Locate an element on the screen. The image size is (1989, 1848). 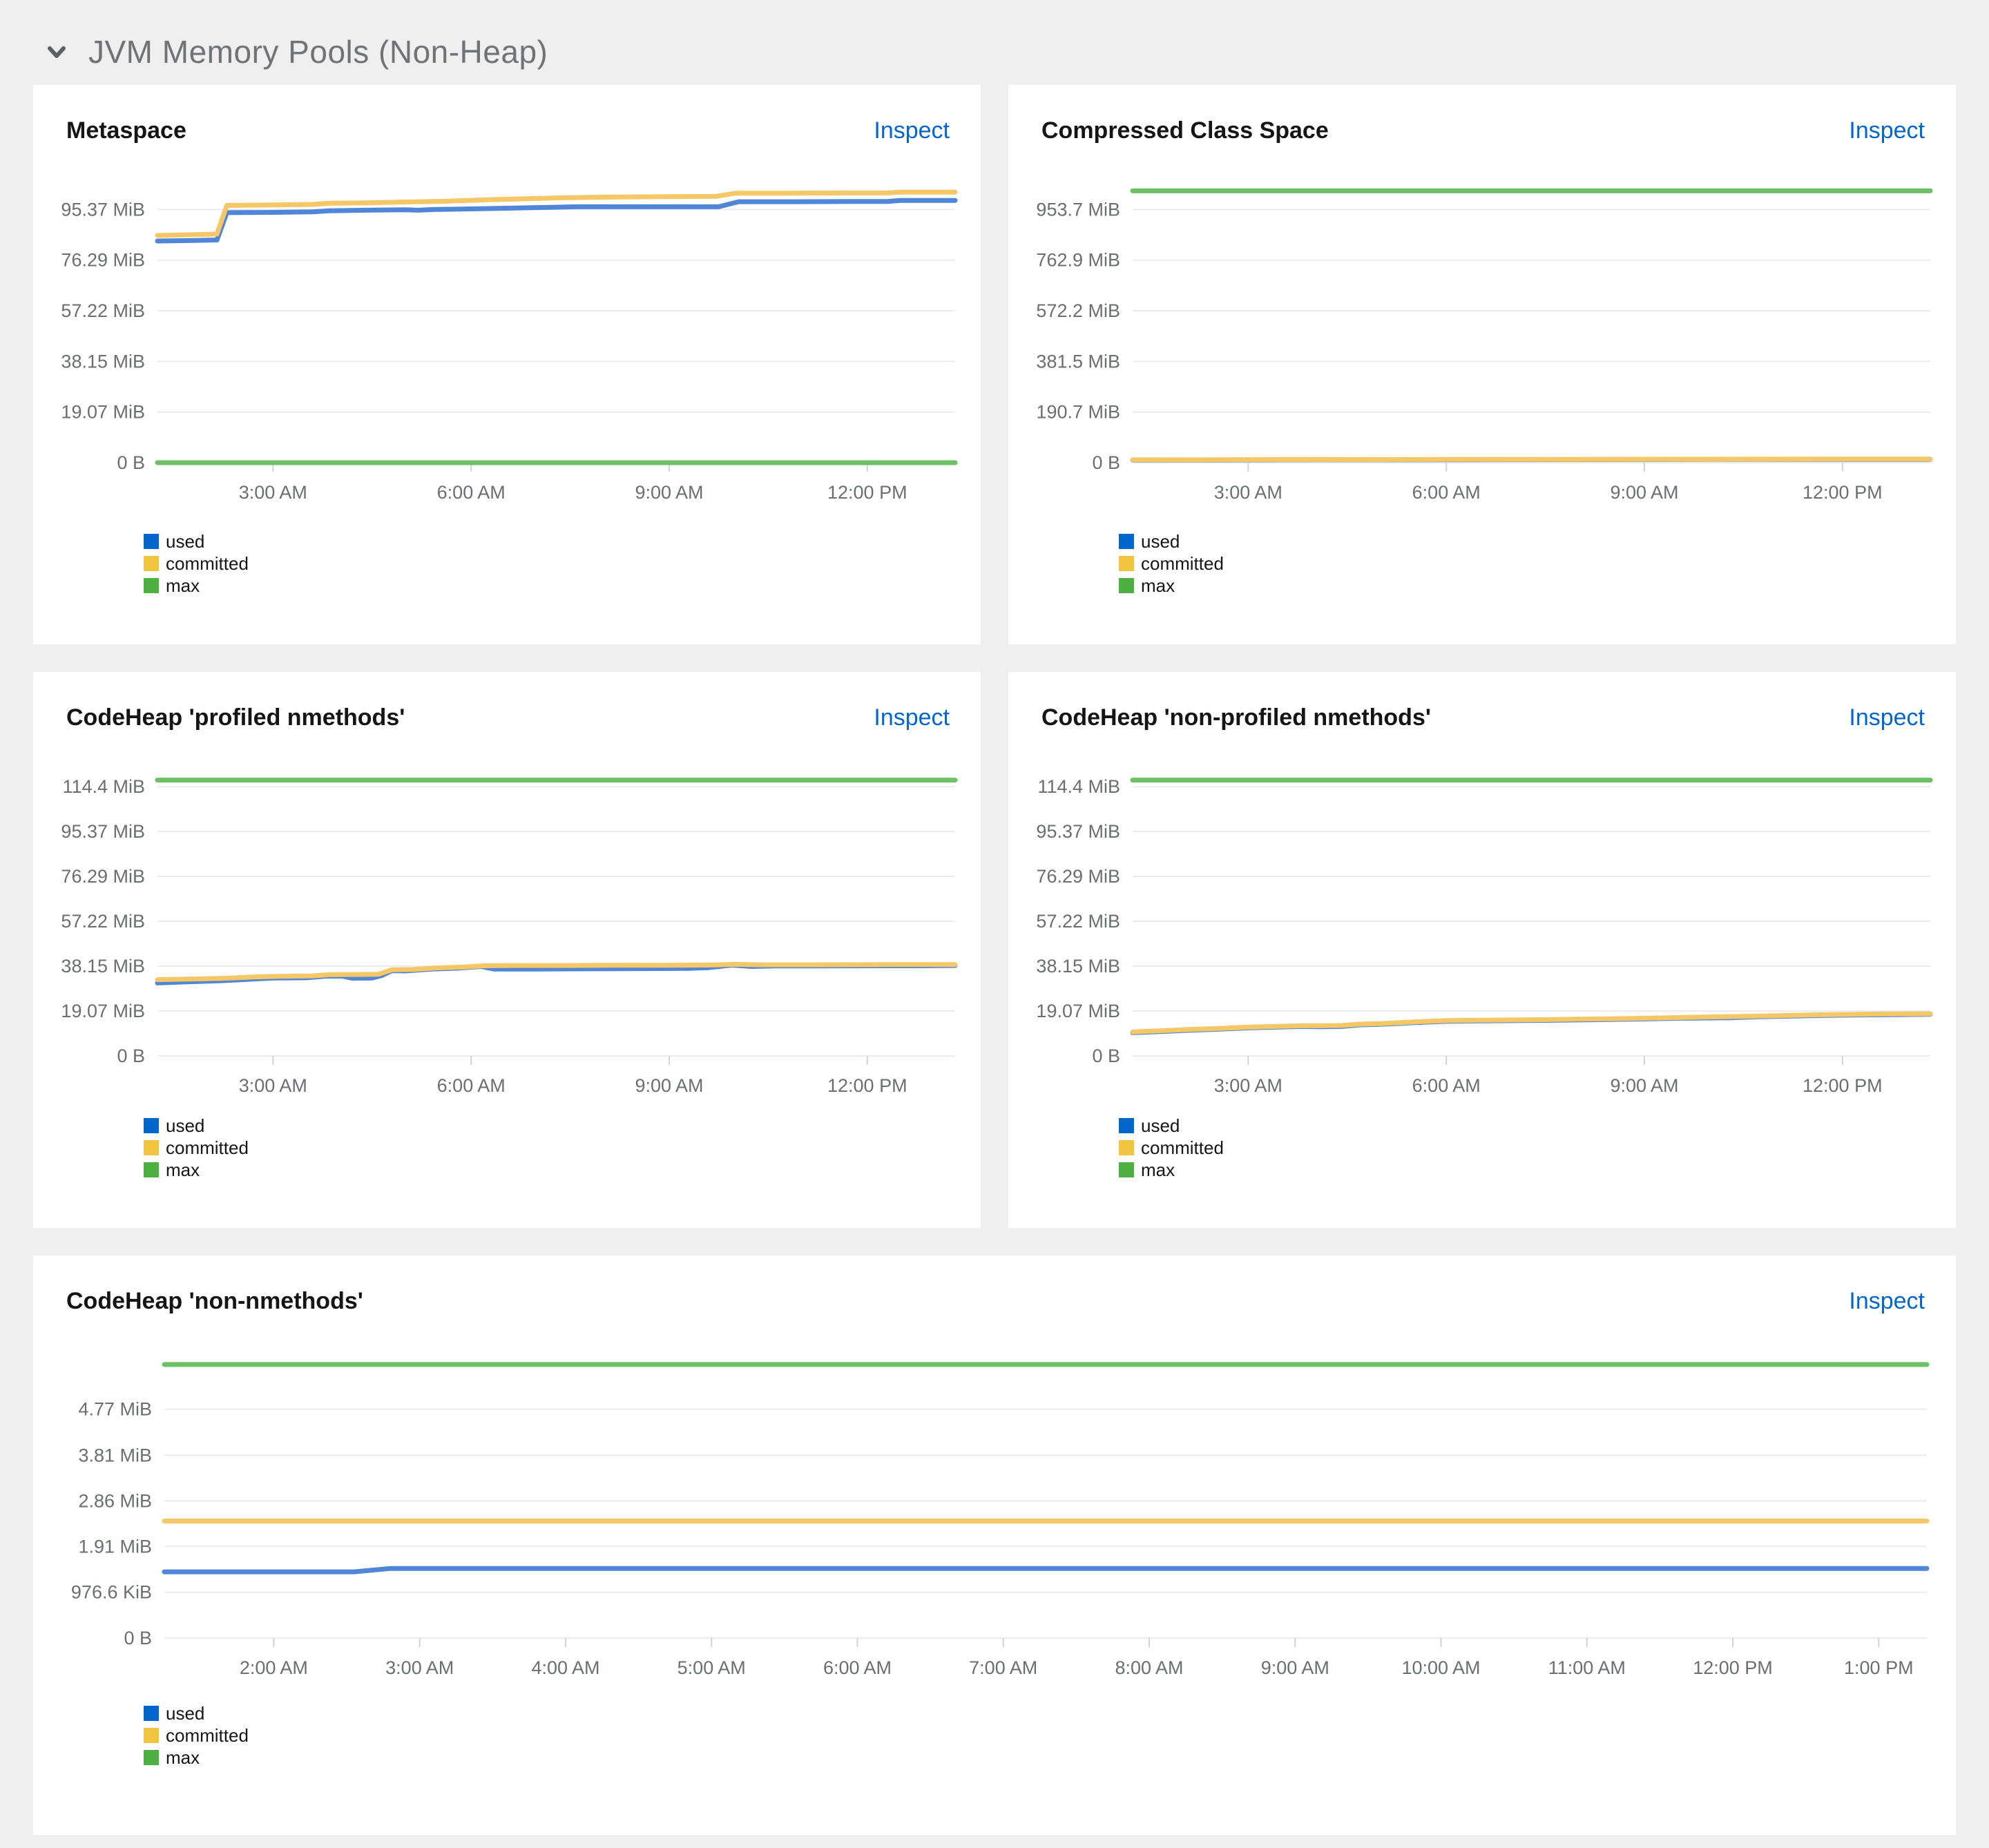
x-tick-label: 2:00 AM is located at coordinates (274, 1667).